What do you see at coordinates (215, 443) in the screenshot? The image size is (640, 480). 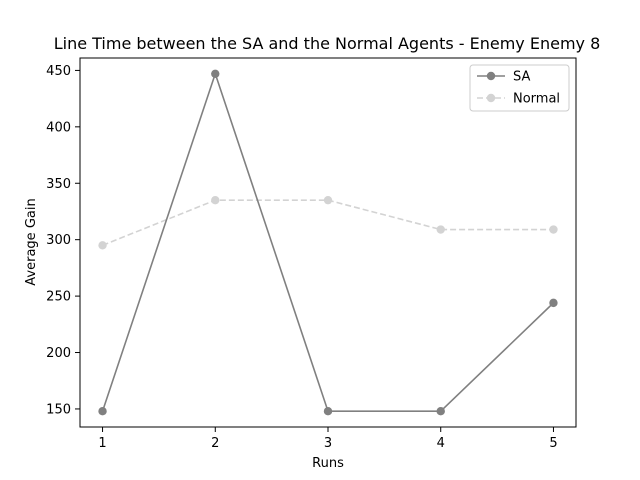 I see `x-tick-label: 2` at bounding box center [215, 443].